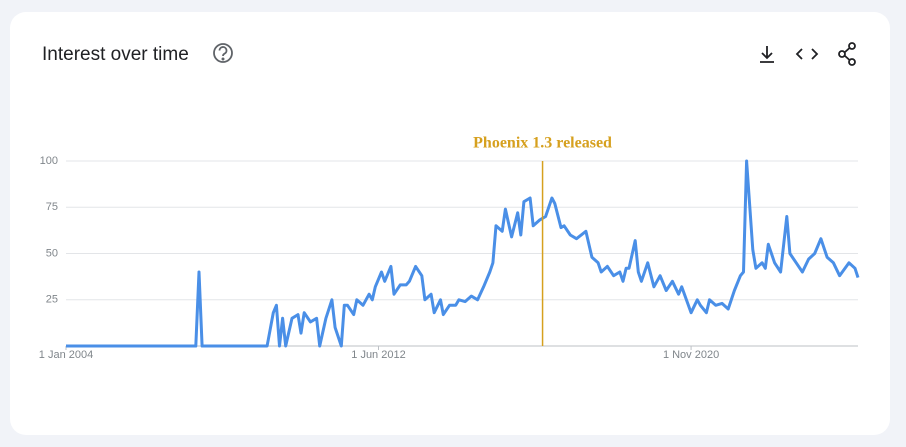  I want to click on download-icon, so click(767, 54).